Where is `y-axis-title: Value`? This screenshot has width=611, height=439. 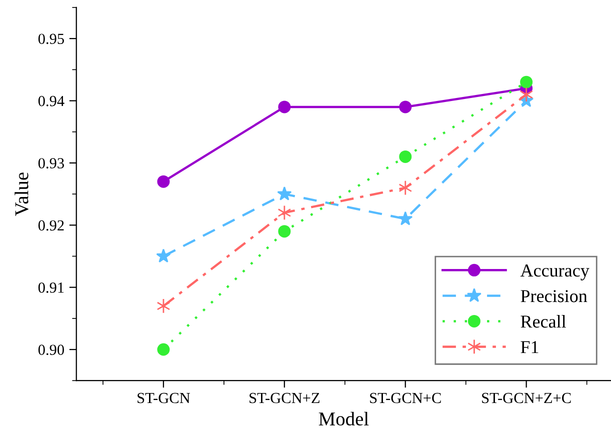
y-axis-title: Value is located at coordinates (21, 194).